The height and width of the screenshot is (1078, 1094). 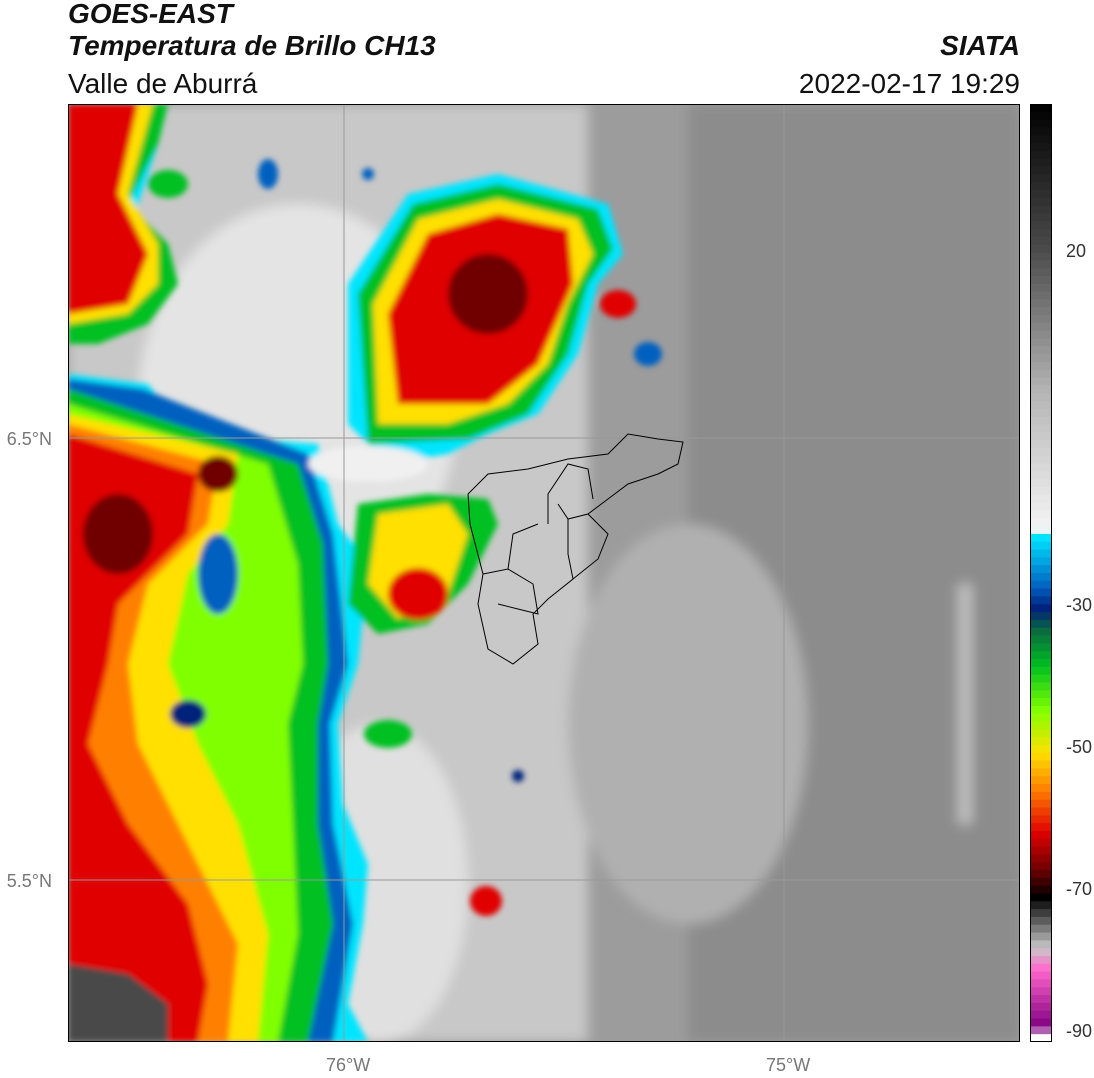 I want to click on lat-label-6-5: 6.5°N, so click(x=29, y=439).